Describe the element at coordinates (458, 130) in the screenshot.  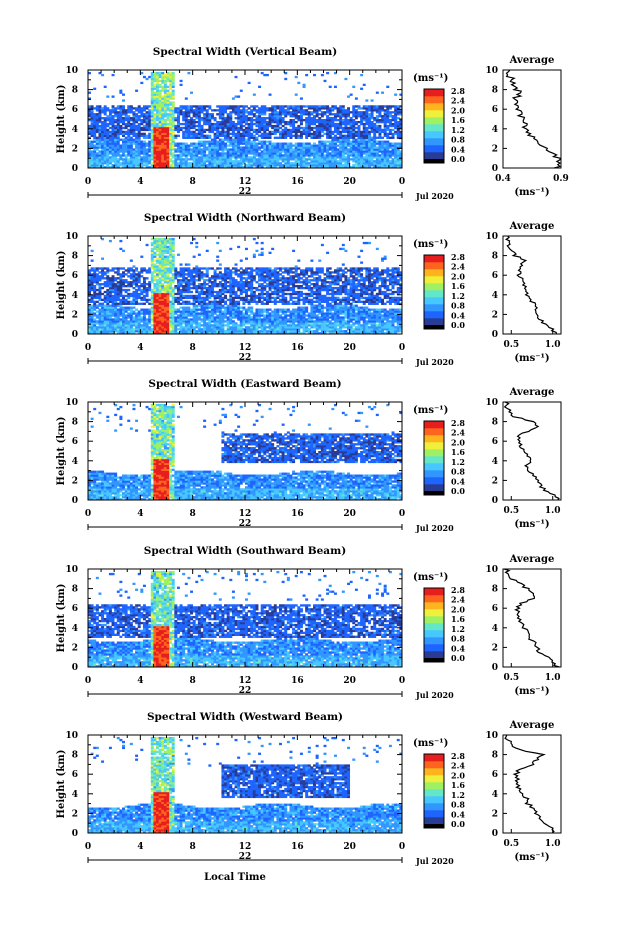
I see `colorbar-tick-label: 1.2` at that location.